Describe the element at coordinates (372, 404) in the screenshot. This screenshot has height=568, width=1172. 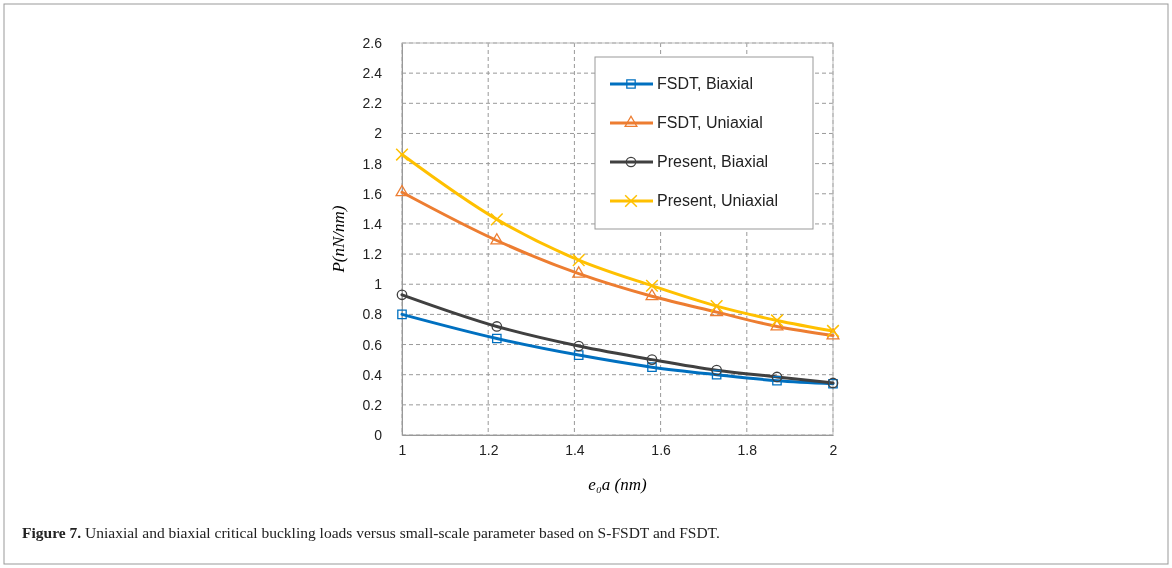
I see `y-tick-label: 0.2` at that location.